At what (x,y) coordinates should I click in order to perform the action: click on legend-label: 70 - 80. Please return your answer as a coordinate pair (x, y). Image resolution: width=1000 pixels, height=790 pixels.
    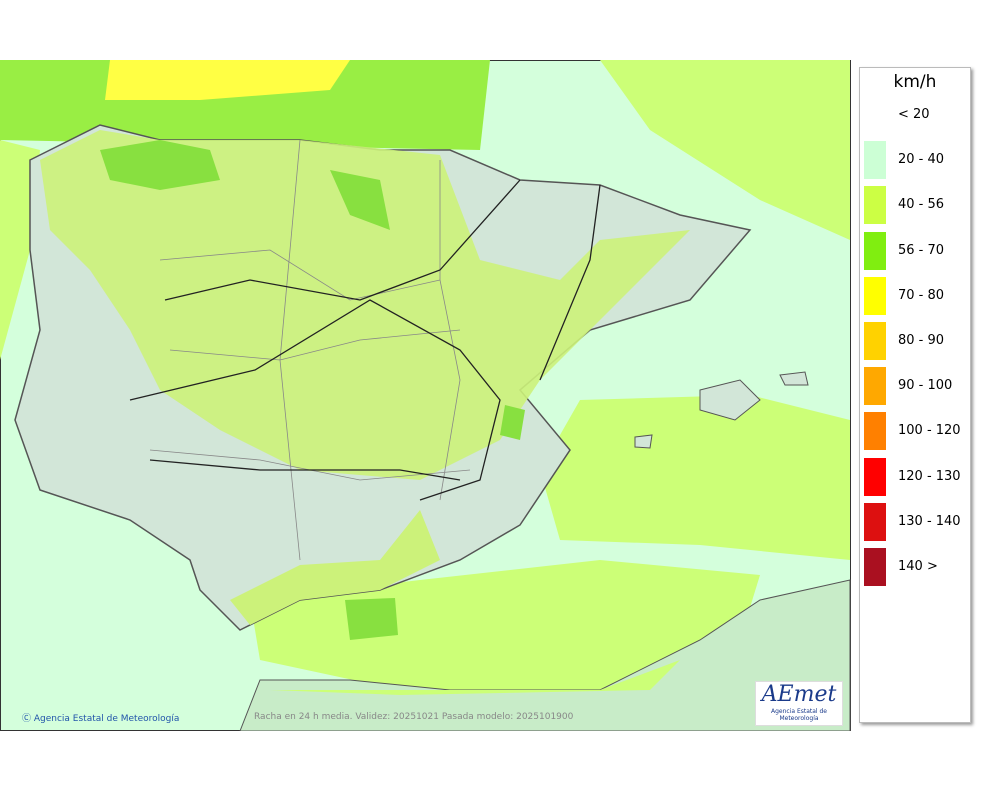
    Looking at the image, I should click on (921, 295).